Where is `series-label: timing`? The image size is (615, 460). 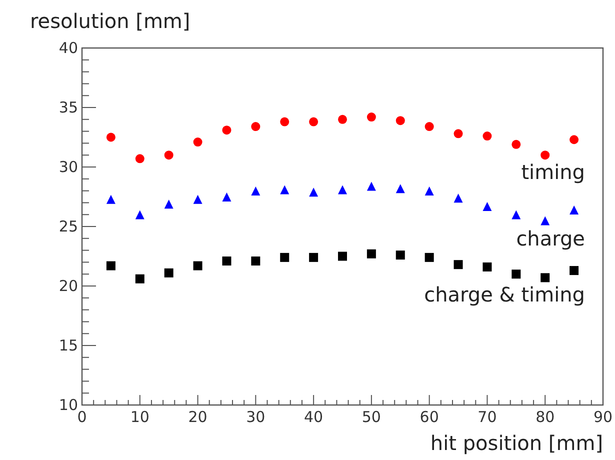
series-label: timing is located at coordinates (553, 172).